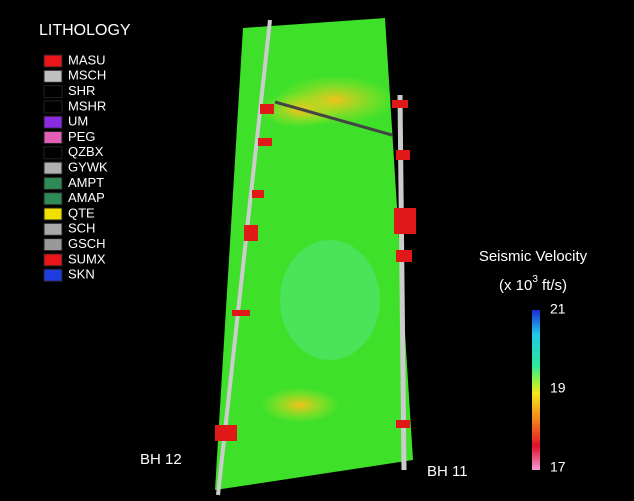  Describe the element at coordinates (333, 118) in the screenshot. I see `connector` at that location.